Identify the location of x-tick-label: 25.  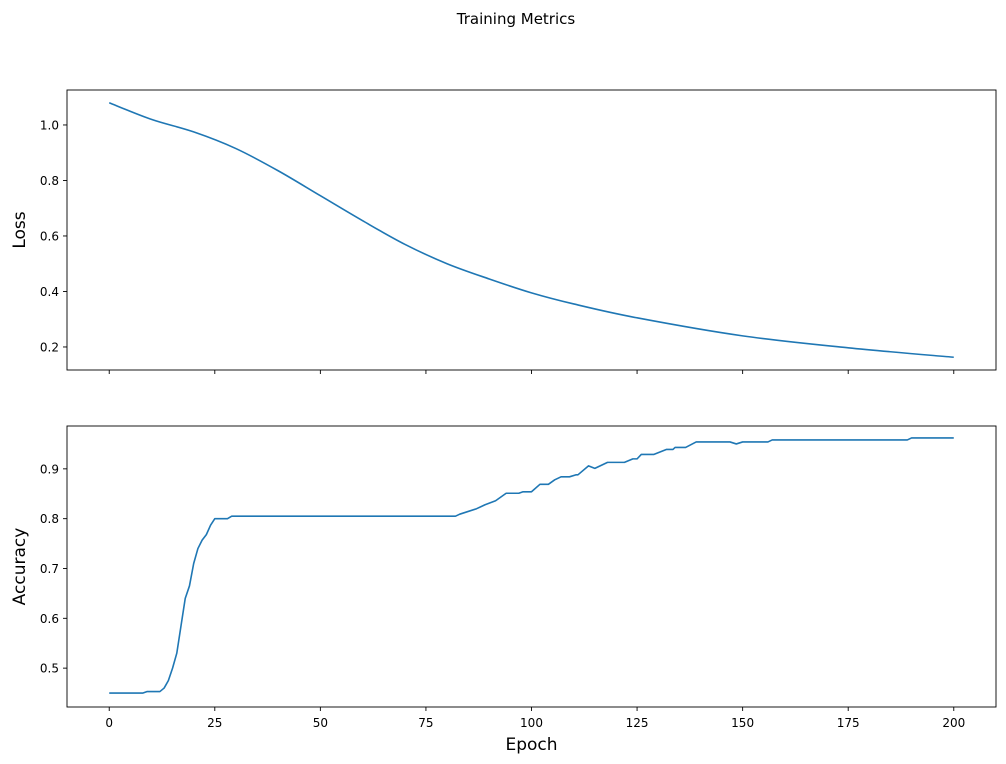
(214, 723).